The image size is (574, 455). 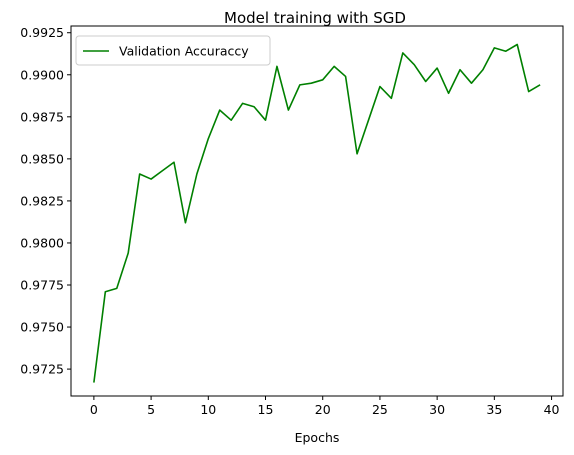 I want to click on x-tick-label: 15, so click(x=266, y=409).